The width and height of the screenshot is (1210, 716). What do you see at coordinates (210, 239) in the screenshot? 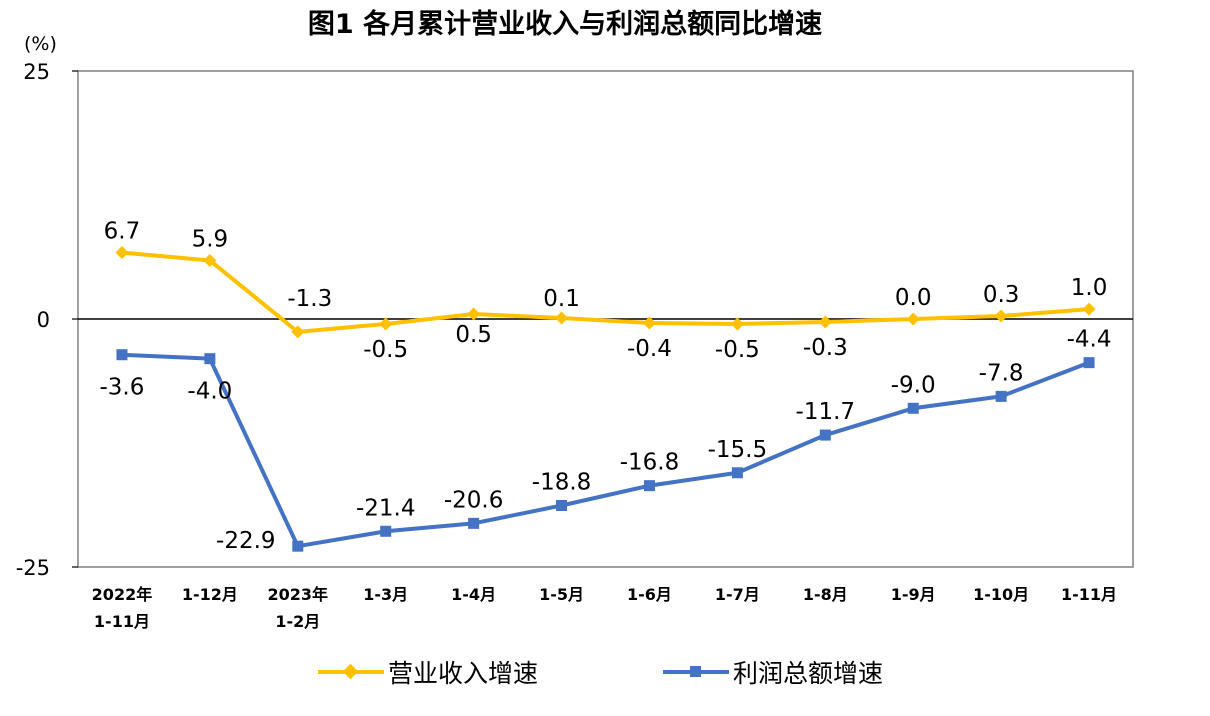
I see `data-label-revenue: 5.9` at bounding box center [210, 239].